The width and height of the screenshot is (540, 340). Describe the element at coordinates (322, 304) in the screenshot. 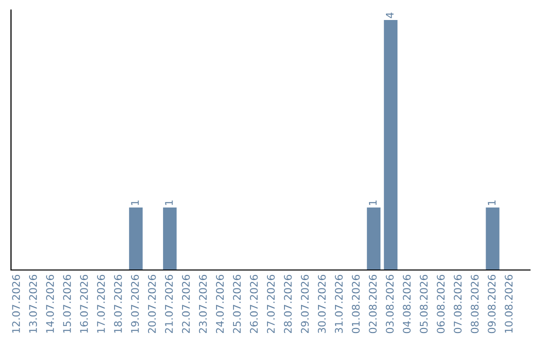

I see `x-tick-label: 30.07.2026` at that location.